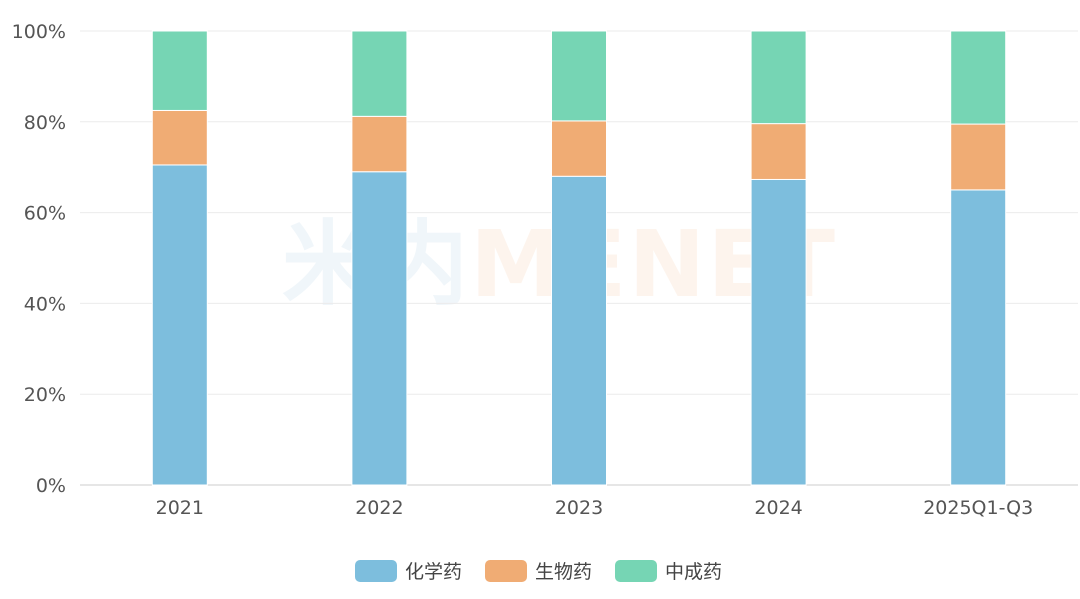  I want to click on legend-label: 生物药, so click(563, 572).